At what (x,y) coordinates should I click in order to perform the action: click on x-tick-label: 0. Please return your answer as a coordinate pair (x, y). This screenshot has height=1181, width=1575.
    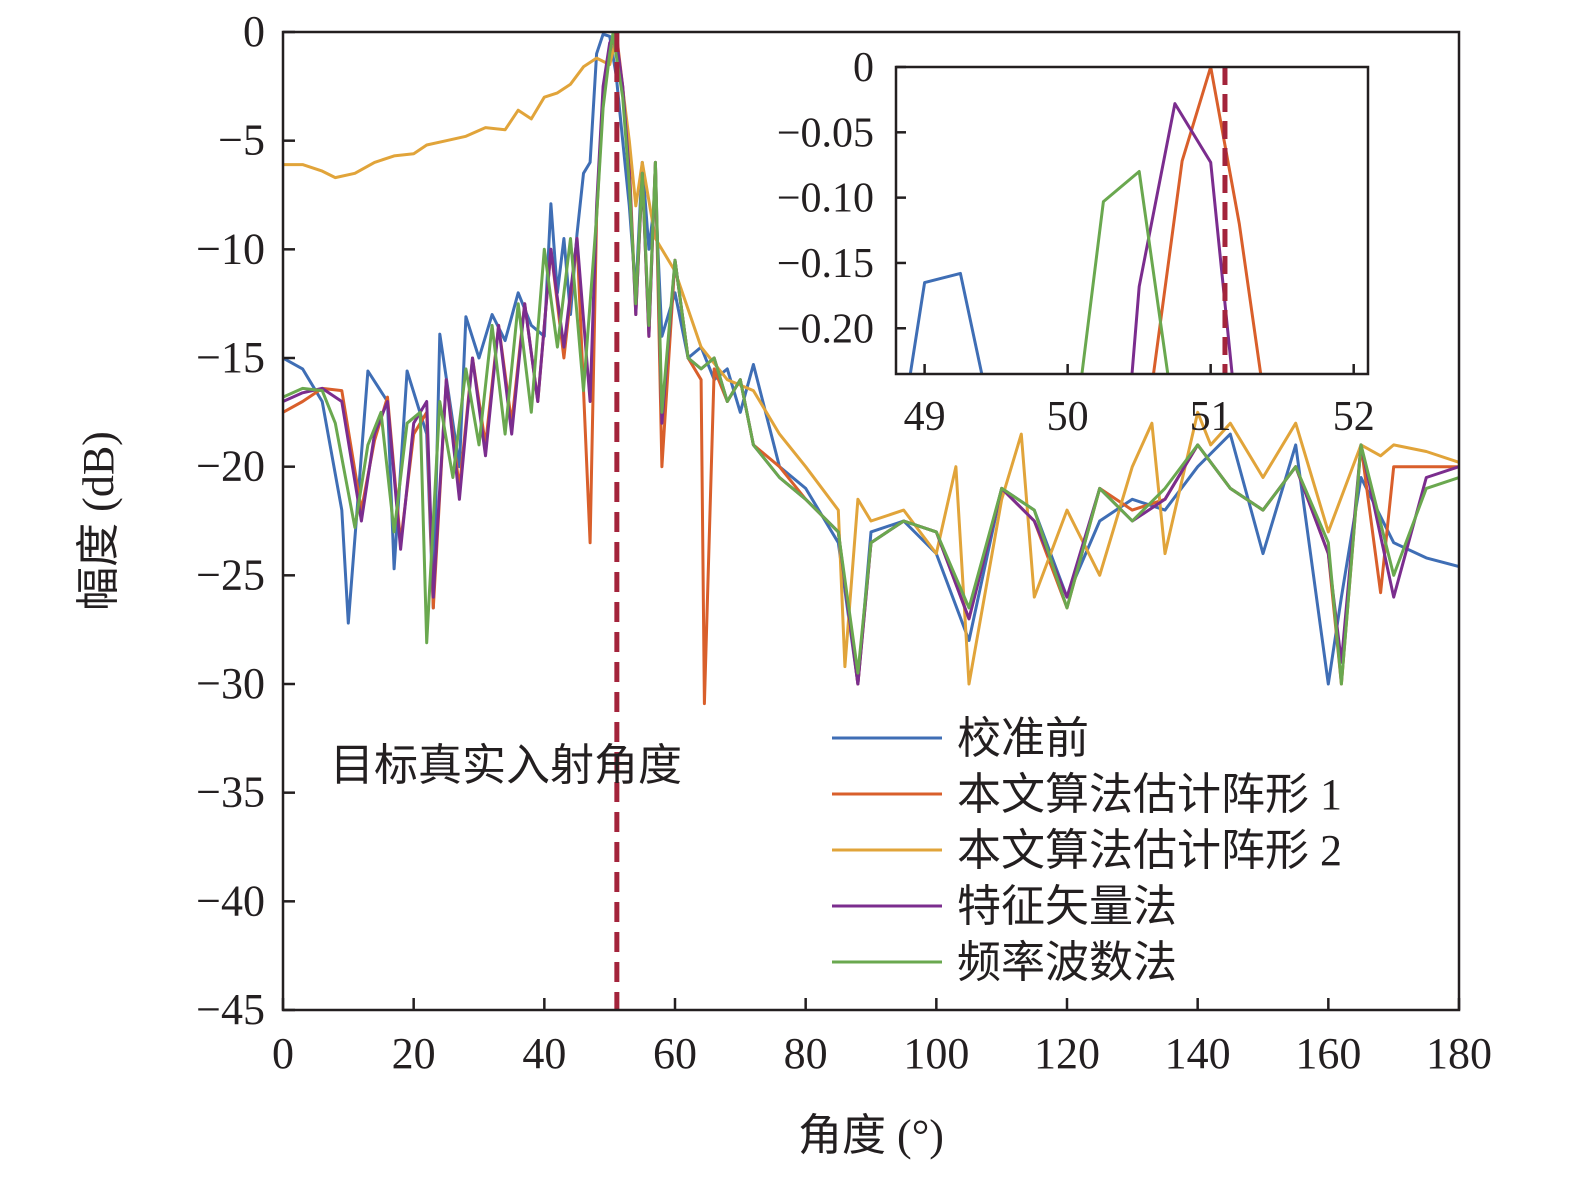
    Looking at the image, I should click on (283, 1053).